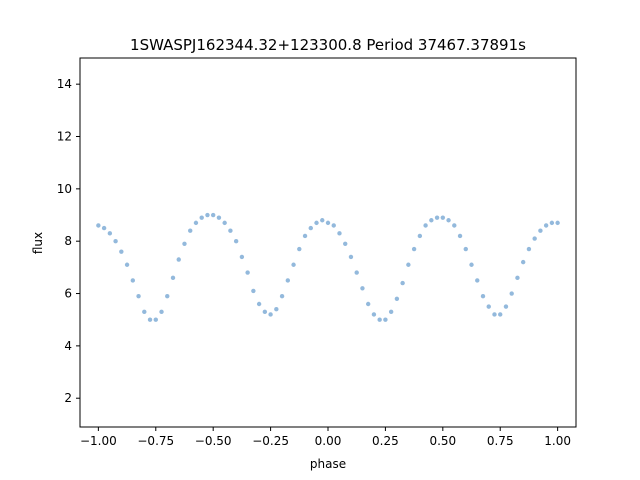  What do you see at coordinates (155, 441) in the screenshot?
I see `x-tick-label: −0.75` at bounding box center [155, 441].